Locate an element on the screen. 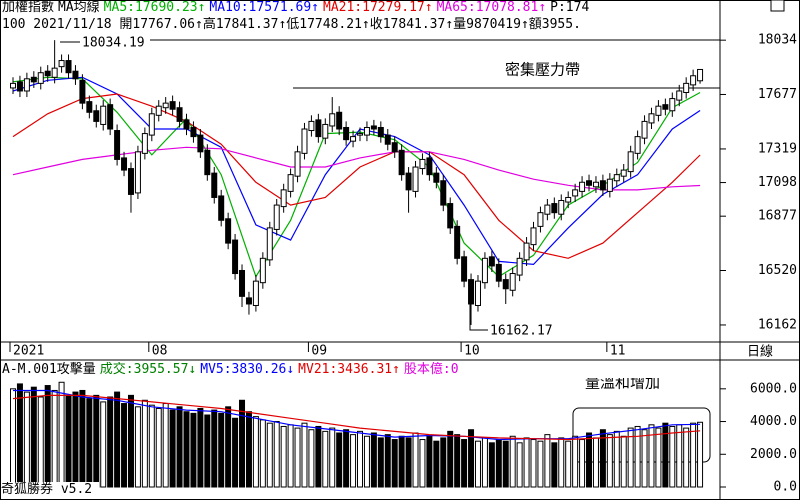  y-tick-label: 17098 is located at coordinates (777, 182).